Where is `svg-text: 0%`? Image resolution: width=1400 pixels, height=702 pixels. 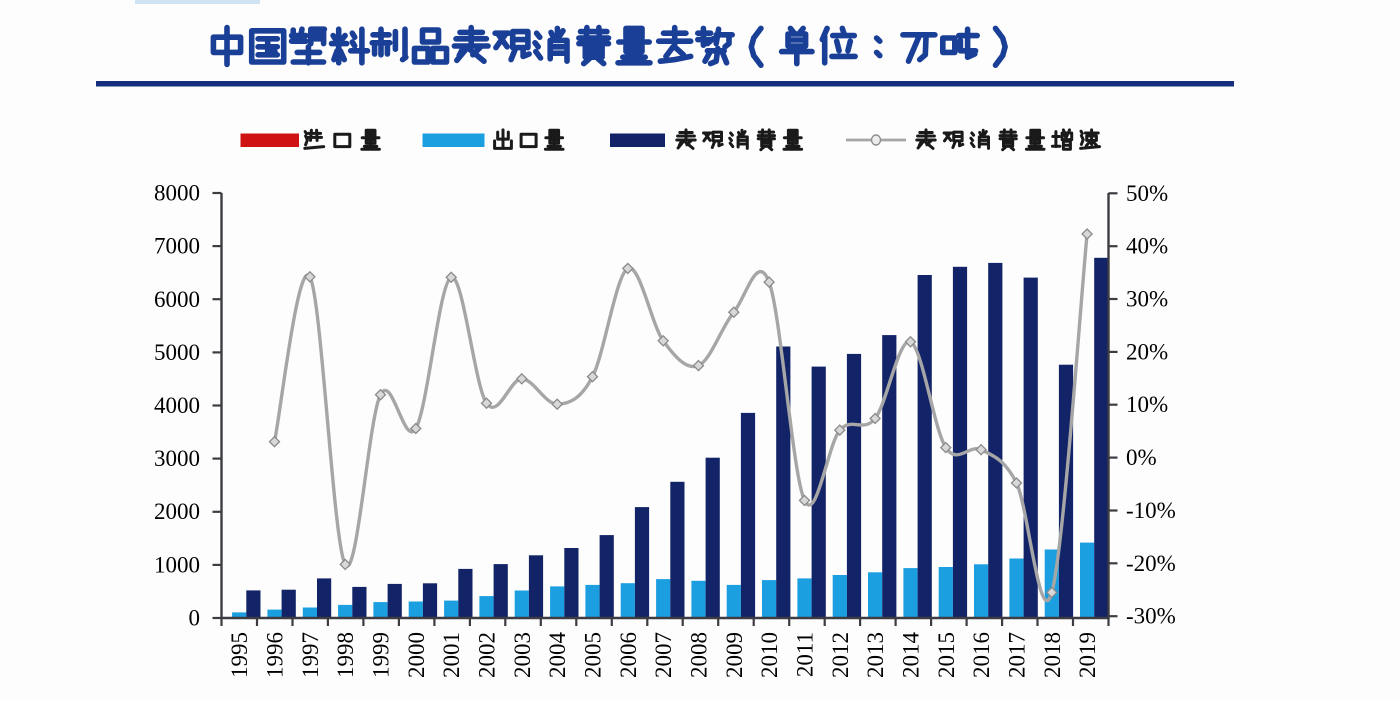 svg-text: 0% is located at coordinates (1141, 457).